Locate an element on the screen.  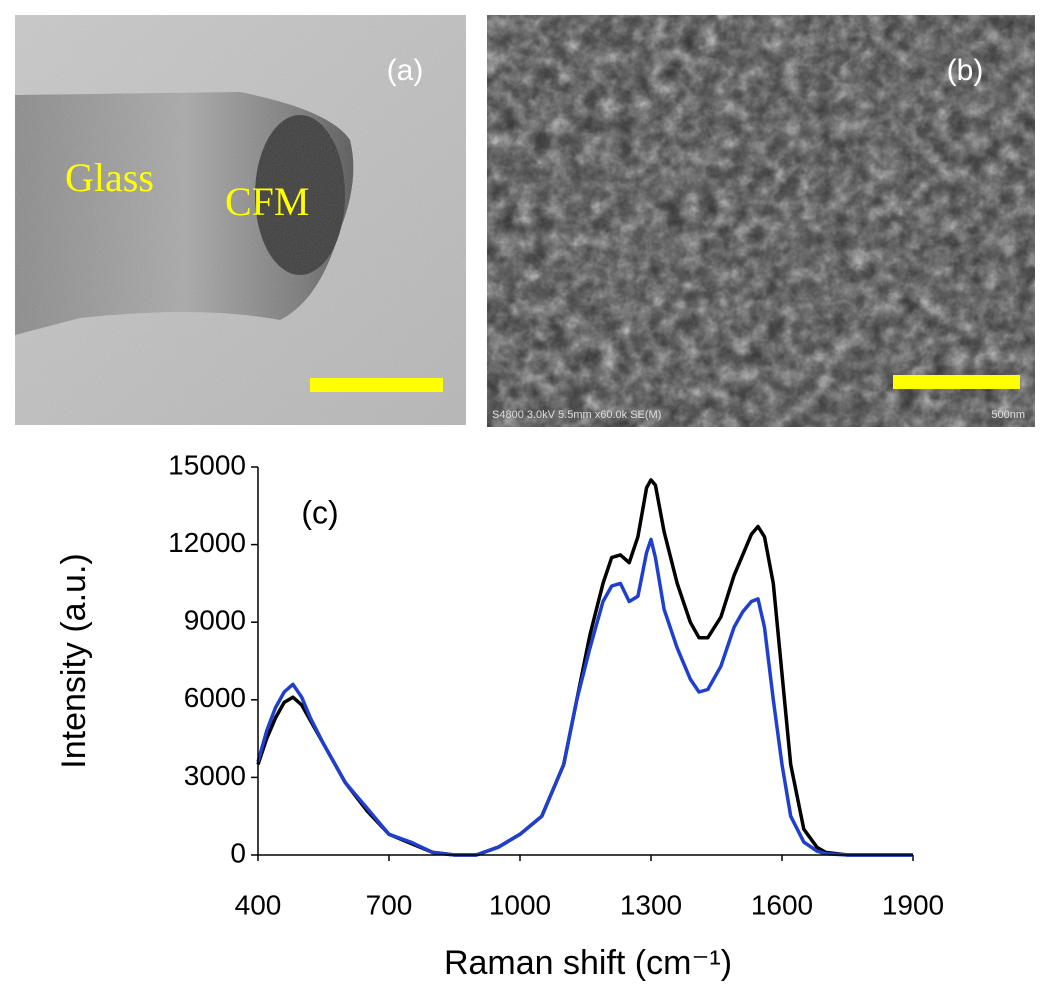
annotation: Glass is located at coordinates (109, 177).